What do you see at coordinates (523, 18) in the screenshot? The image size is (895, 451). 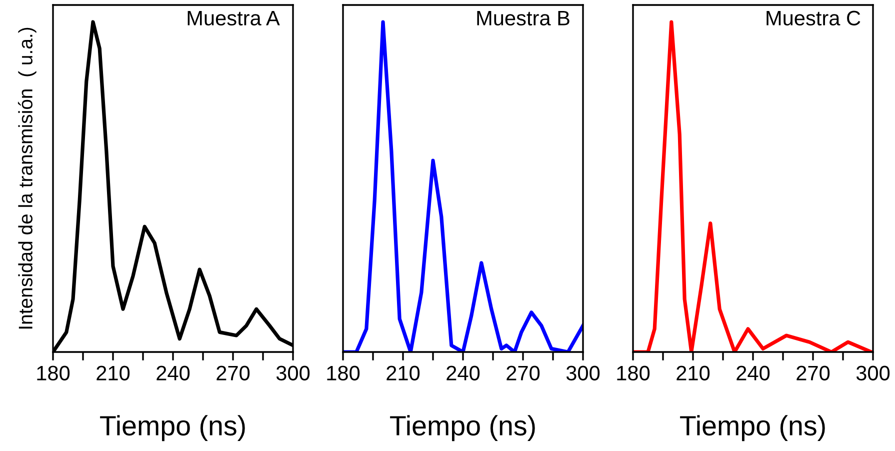 I see `chart-title: Muestra B` at bounding box center [523, 18].